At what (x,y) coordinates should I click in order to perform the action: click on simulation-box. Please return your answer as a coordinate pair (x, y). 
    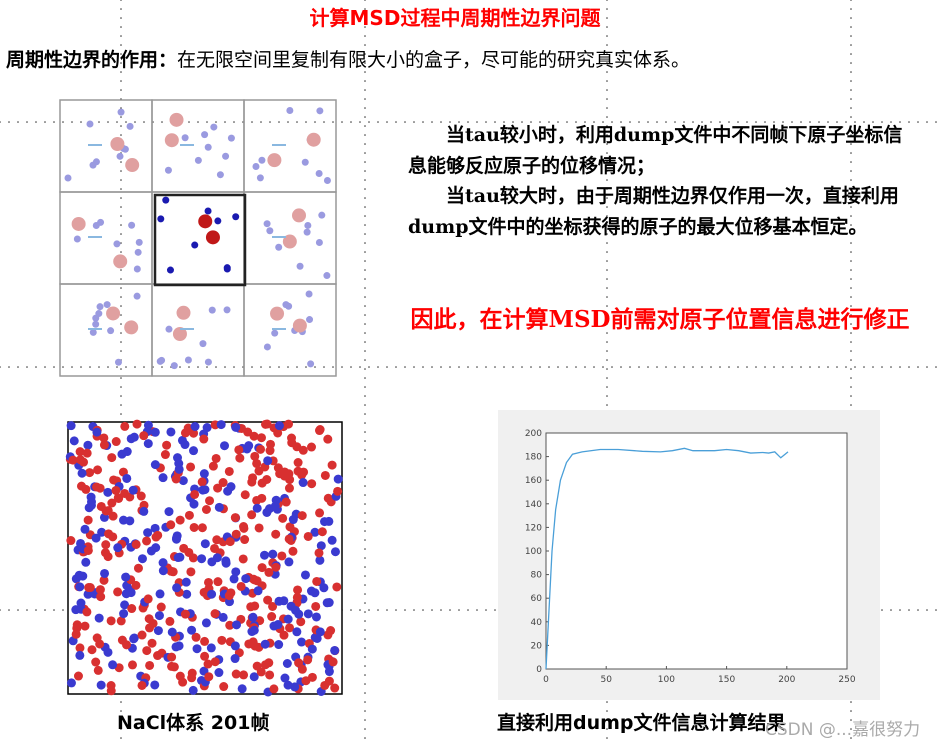
    Looking at the image, I should click on (200, 240).